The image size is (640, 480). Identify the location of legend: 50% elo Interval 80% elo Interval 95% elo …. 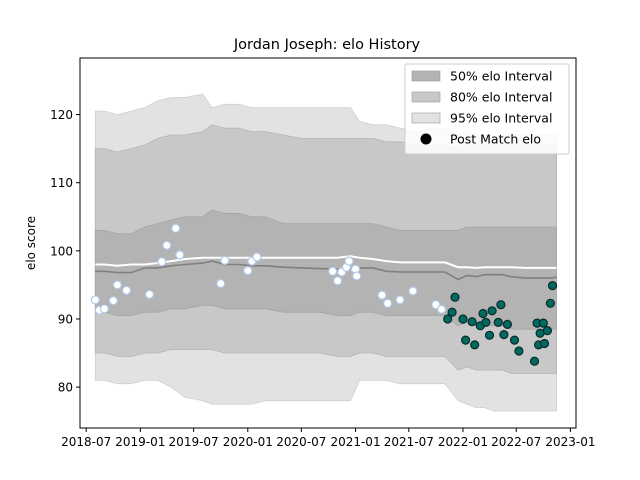
(487, 109).